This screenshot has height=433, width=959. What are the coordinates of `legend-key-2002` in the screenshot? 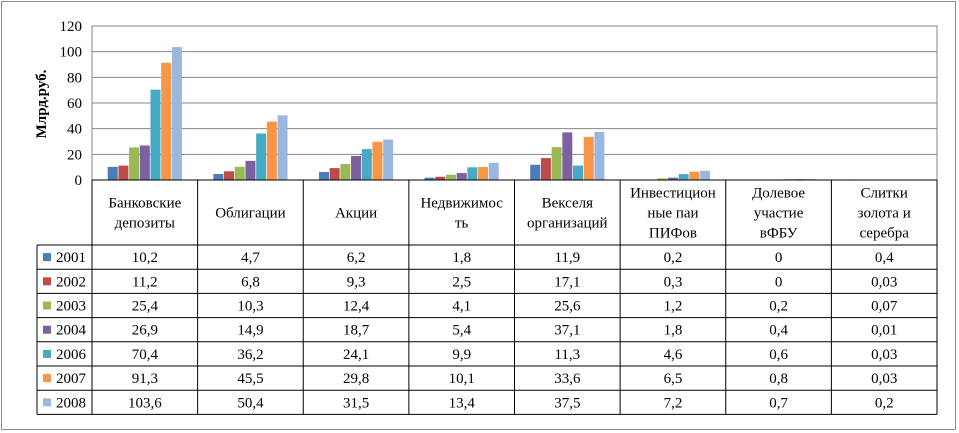 It's located at (47, 281).